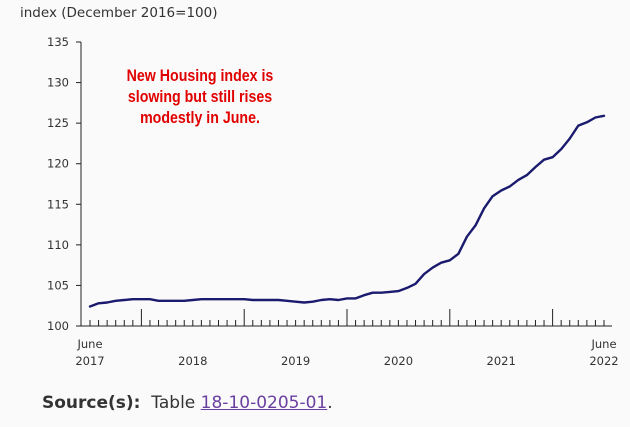  Describe the element at coordinates (264, 403) in the screenshot. I see `source-table-link: 18-10-0205-01` at that location.